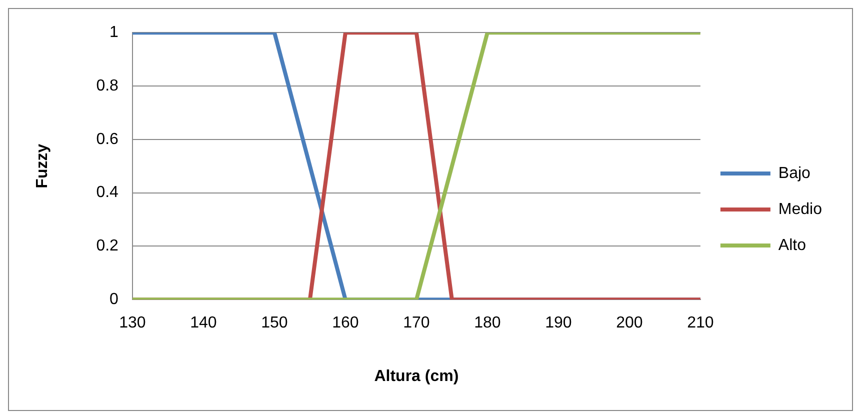 Image resolution: width=861 pixels, height=419 pixels. I want to click on legend-label: Alto, so click(792, 245).